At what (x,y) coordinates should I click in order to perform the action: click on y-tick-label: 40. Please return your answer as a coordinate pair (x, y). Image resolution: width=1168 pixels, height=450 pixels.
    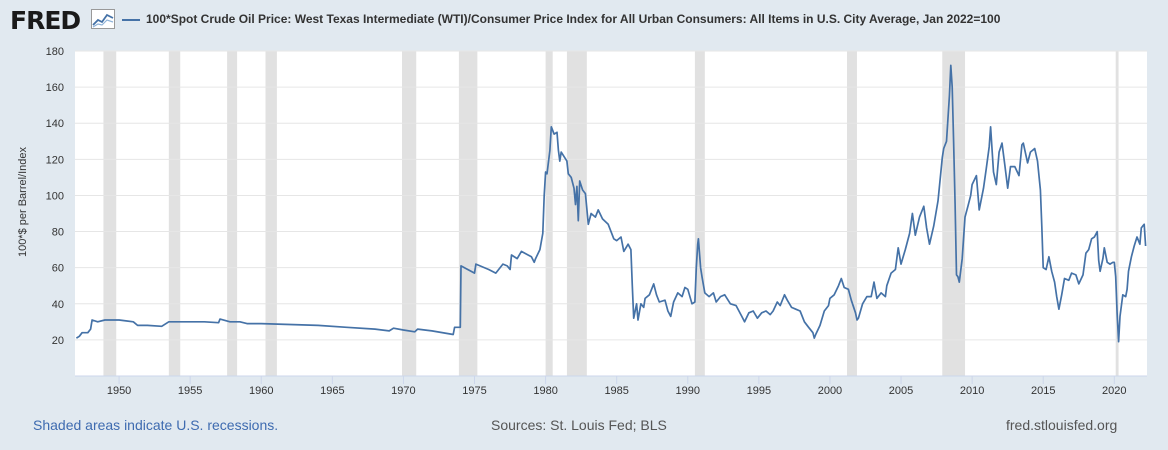
    Looking at the image, I should click on (58, 305).